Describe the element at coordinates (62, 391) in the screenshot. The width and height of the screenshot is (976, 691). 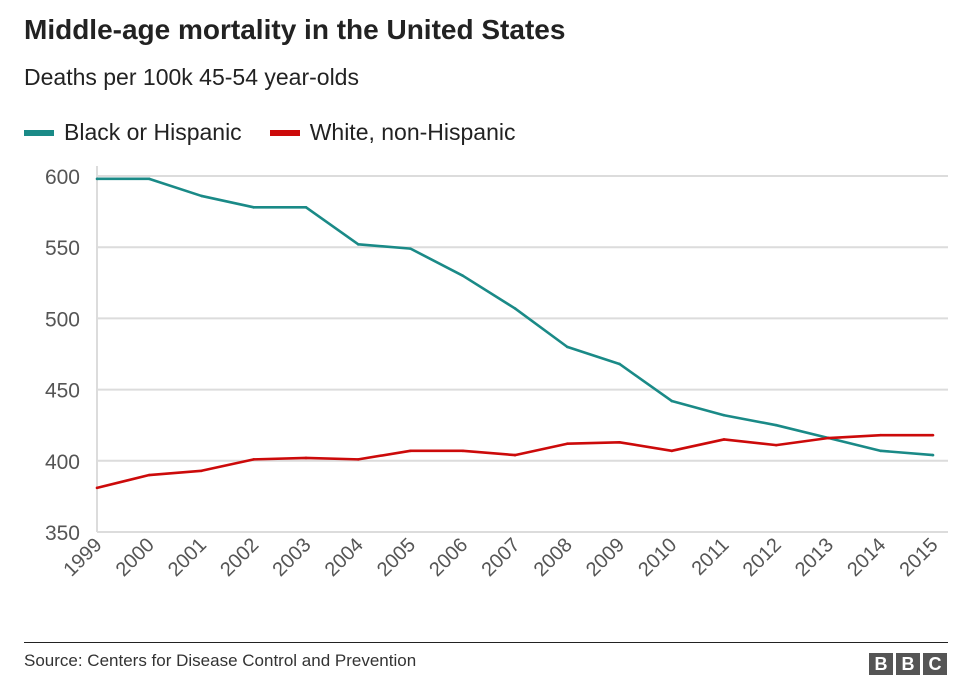
I see `y-tick-label: 450` at that location.